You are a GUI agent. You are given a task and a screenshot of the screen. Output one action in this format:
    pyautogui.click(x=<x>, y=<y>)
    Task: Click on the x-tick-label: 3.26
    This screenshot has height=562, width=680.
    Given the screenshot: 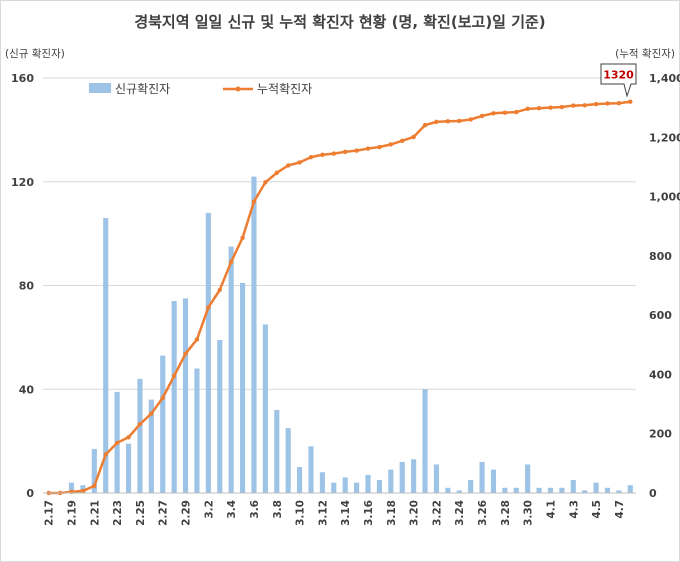 What is the action you would take?
    pyautogui.click(x=483, y=513)
    